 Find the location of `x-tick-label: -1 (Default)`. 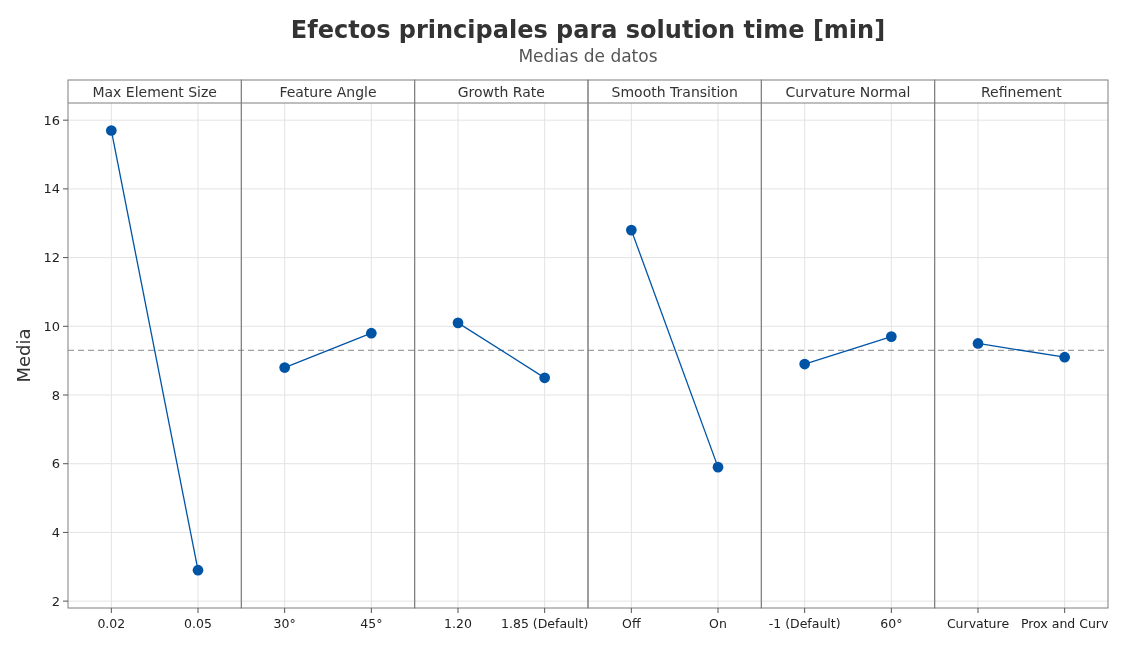

x-tick-label: -1 (Default) is located at coordinates (804, 623).